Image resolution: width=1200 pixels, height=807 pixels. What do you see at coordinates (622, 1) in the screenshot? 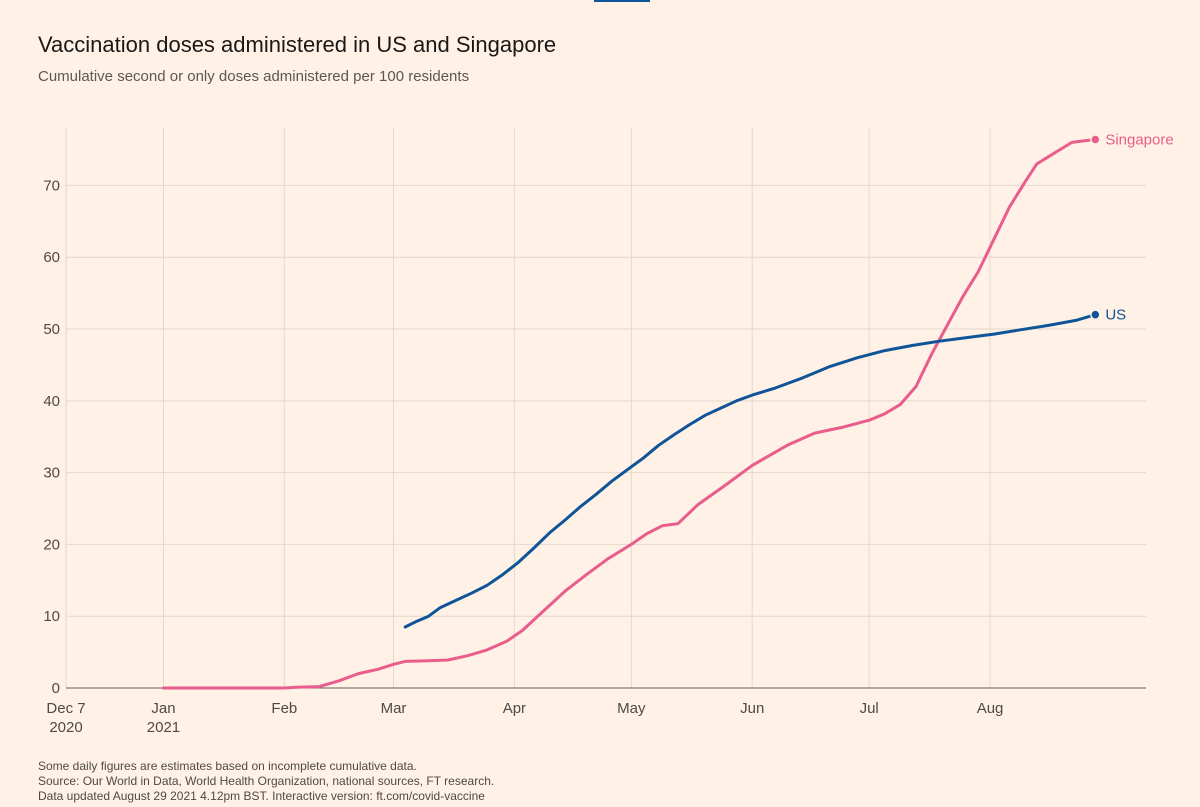
I see `top-accent-bar` at bounding box center [622, 1].